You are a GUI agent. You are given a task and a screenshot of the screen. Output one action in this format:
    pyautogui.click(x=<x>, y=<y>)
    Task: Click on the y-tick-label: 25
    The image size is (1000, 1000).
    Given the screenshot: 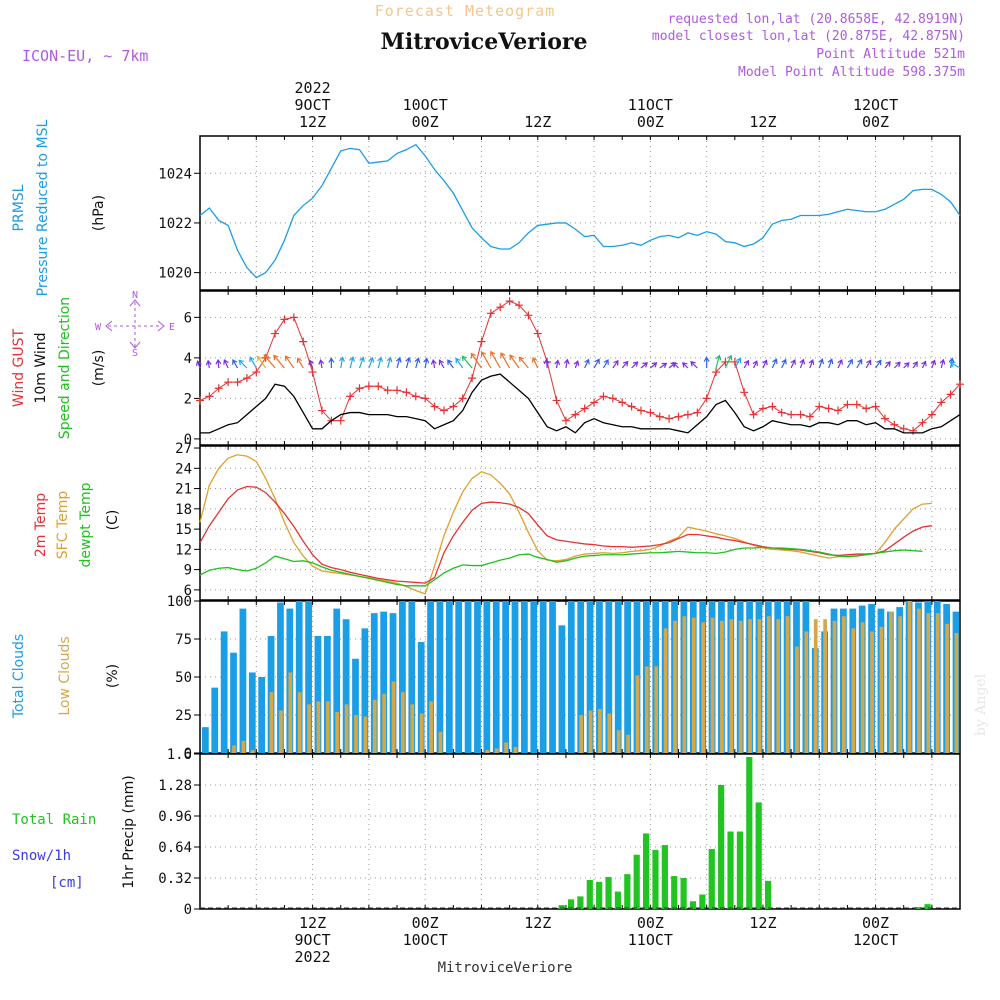 What is the action you would take?
    pyautogui.click(x=183, y=716)
    